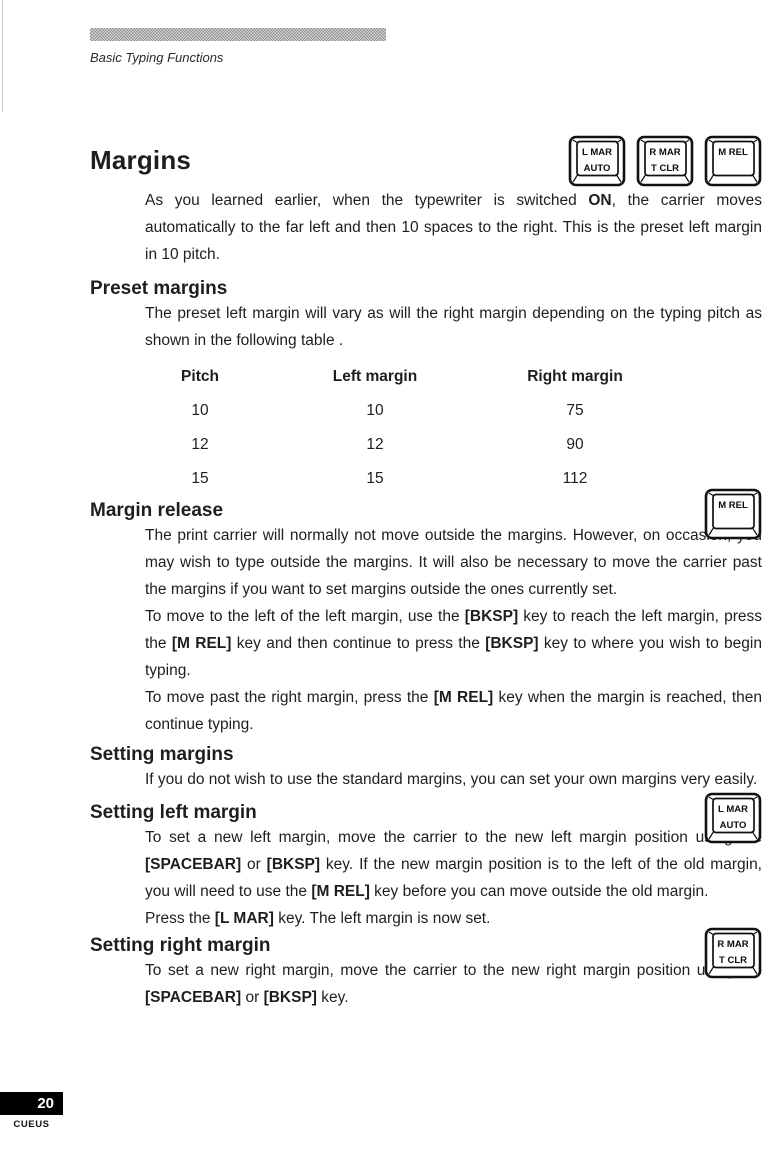 Image resolution: width=784 pixels, height=1172 pixels. I want to click on imprint-label: CUEUS, so click(31, 1124).